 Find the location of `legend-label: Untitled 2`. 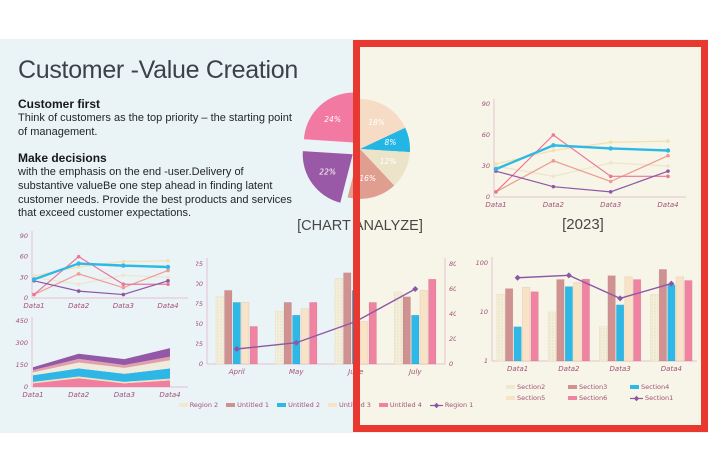

legend-label: Untitled 2 is located at coordinates (304, 405).